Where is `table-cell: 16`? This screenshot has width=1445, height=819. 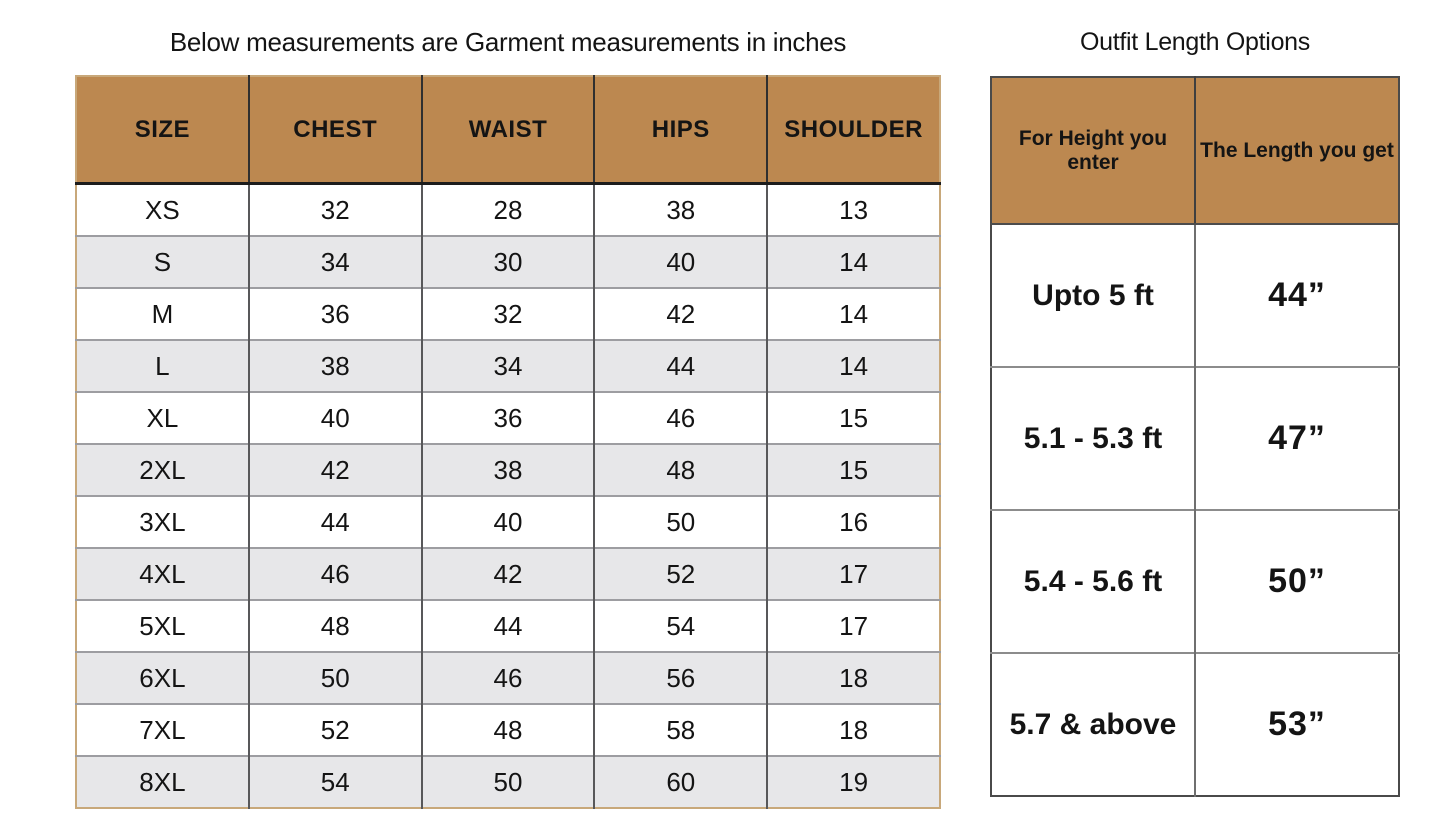 table-cell: 16 is located at coordinates (853, 521).